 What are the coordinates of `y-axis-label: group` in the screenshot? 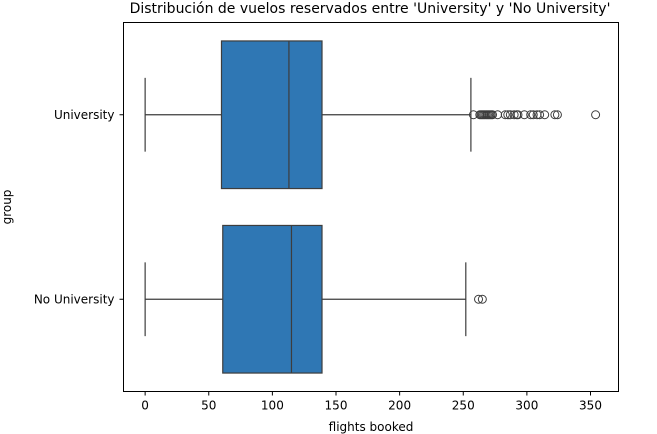 It's located at (7, 207).